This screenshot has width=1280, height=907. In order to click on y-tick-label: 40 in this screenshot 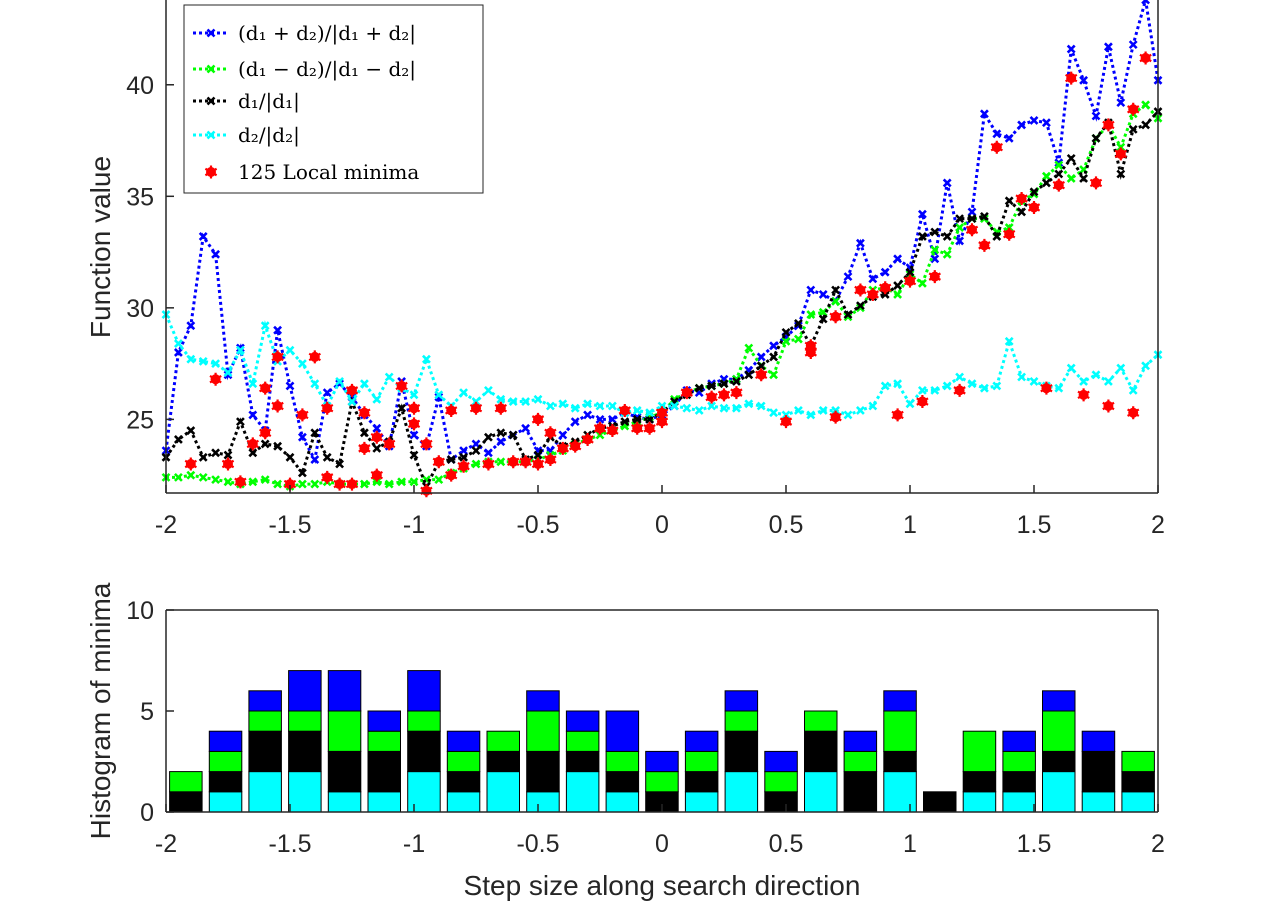, I will do `click(140, 86)`.